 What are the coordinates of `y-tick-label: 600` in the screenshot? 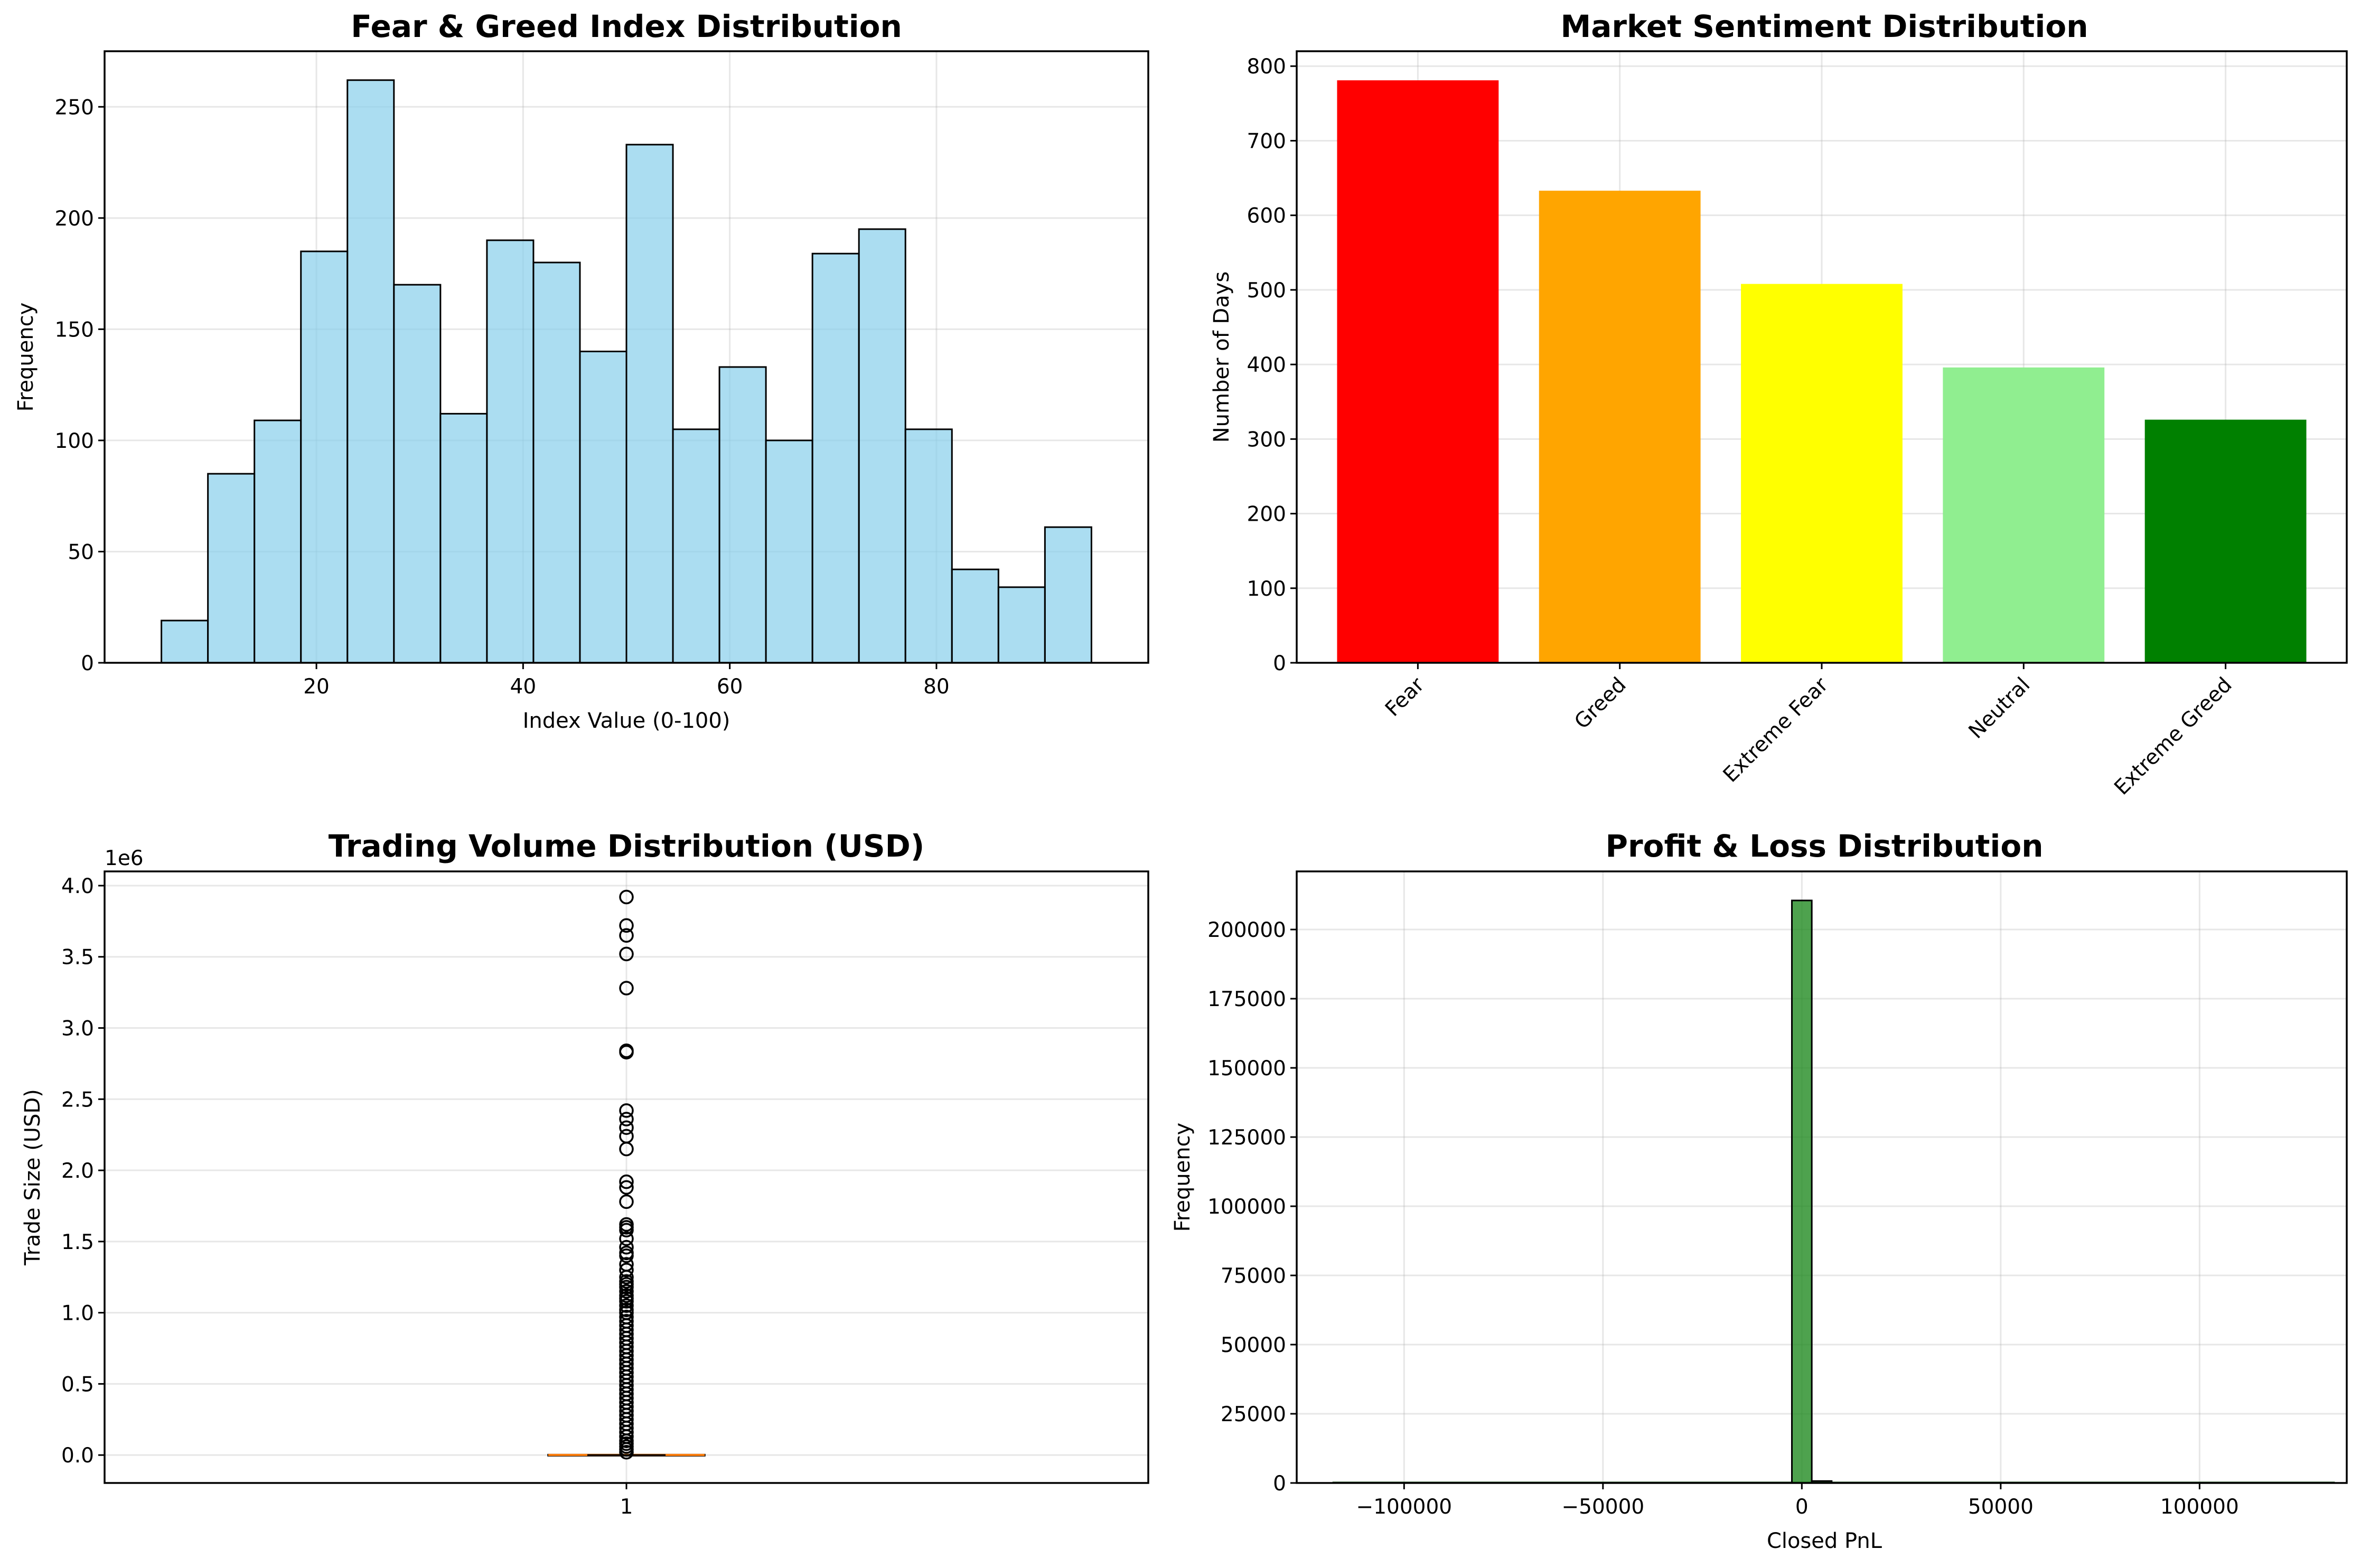 It's located at (1267, 216).